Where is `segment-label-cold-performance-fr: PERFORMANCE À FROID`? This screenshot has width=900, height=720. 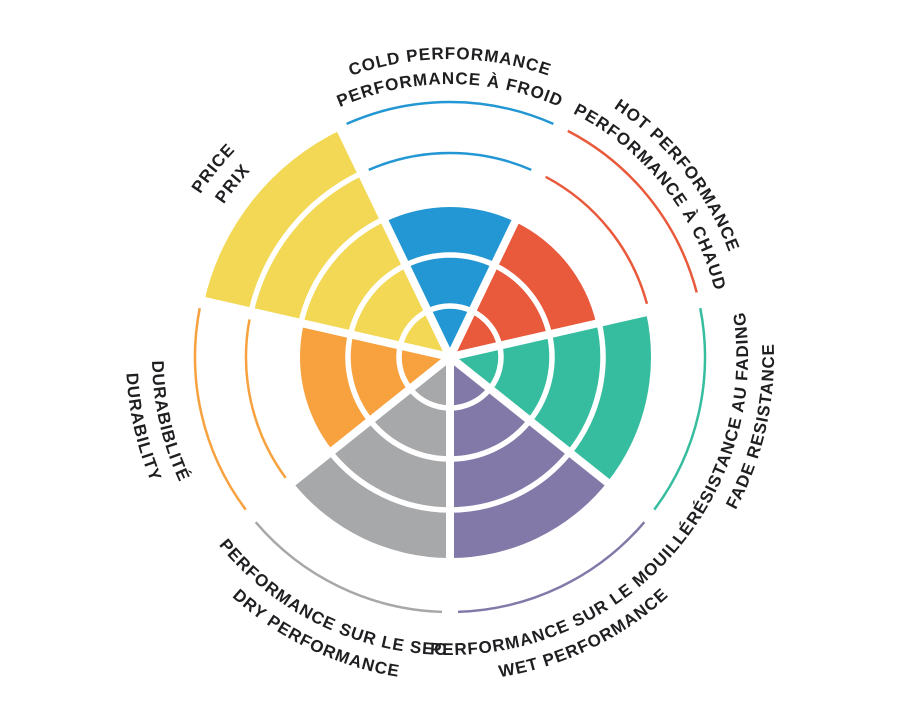 segment-label-cold-performance-fr: PERFORMANCE À FROID is located at coordinates (450, 90).